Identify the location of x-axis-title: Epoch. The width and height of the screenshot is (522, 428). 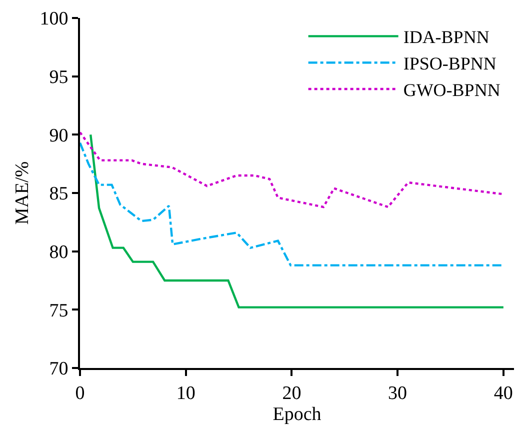
(297, 415).